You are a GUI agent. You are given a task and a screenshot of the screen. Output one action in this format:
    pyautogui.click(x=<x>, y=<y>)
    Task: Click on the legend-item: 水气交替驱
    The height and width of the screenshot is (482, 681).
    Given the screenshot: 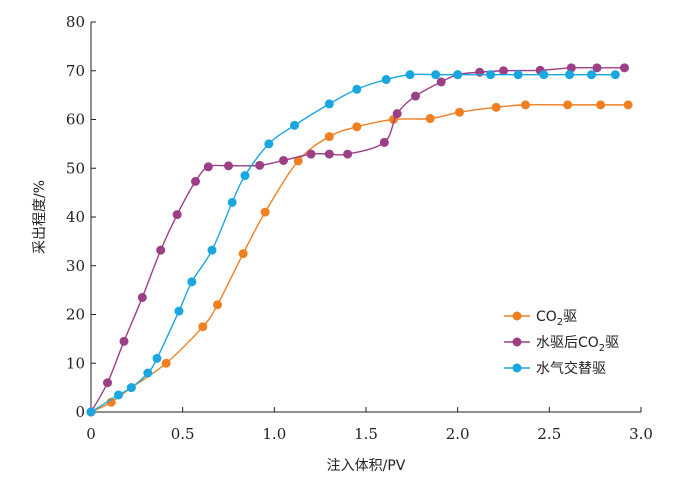 What is the action you would take?
    pyautogui.click(x=555, y=368)
    